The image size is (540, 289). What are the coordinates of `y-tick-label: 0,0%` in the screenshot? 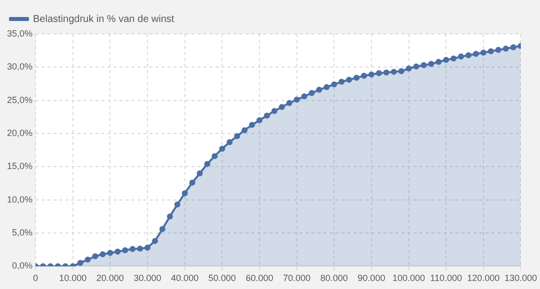 It's located at (22, 265).